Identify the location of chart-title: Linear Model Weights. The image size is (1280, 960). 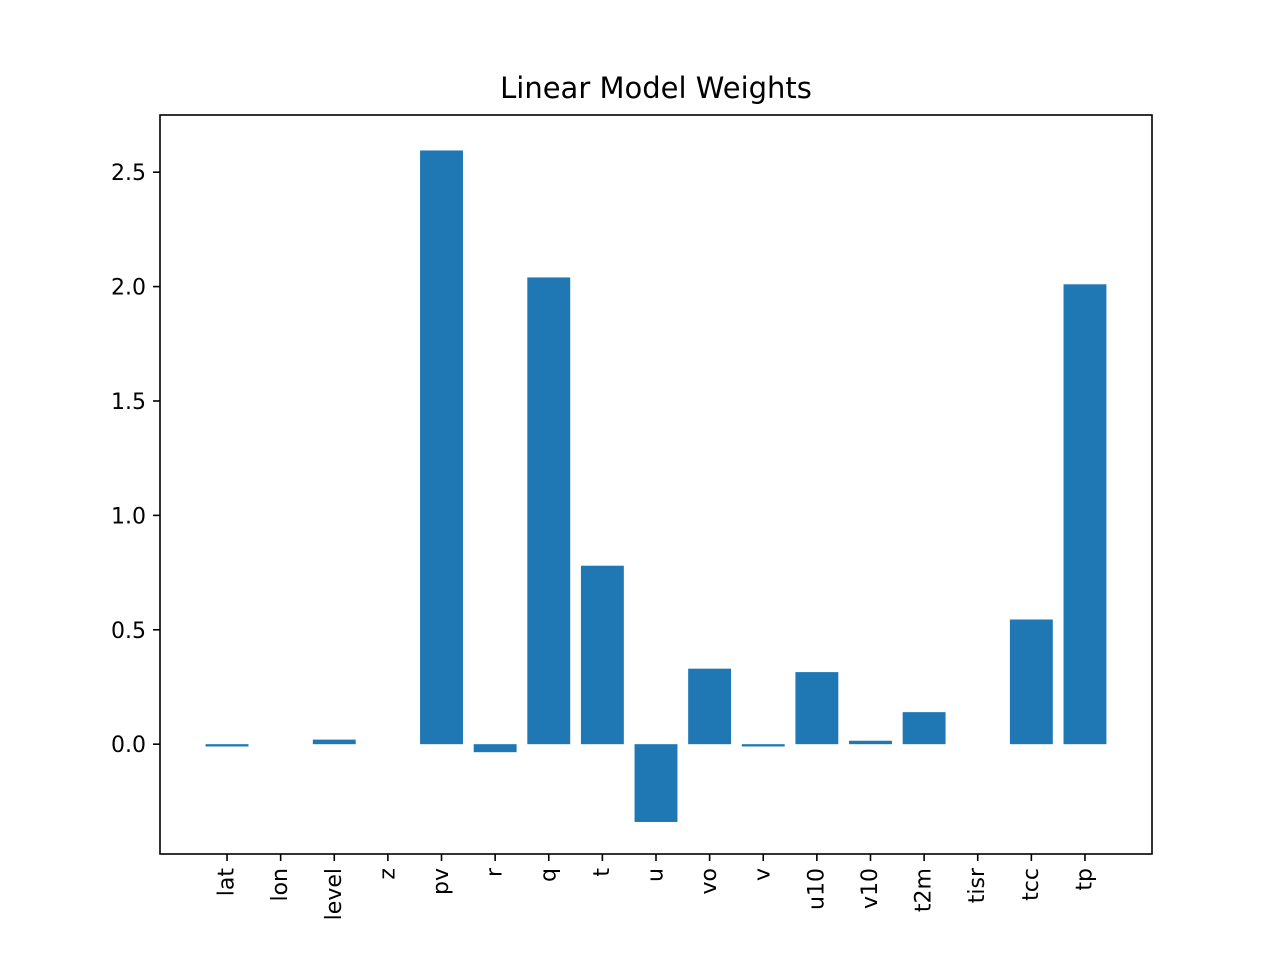
(656, 88).